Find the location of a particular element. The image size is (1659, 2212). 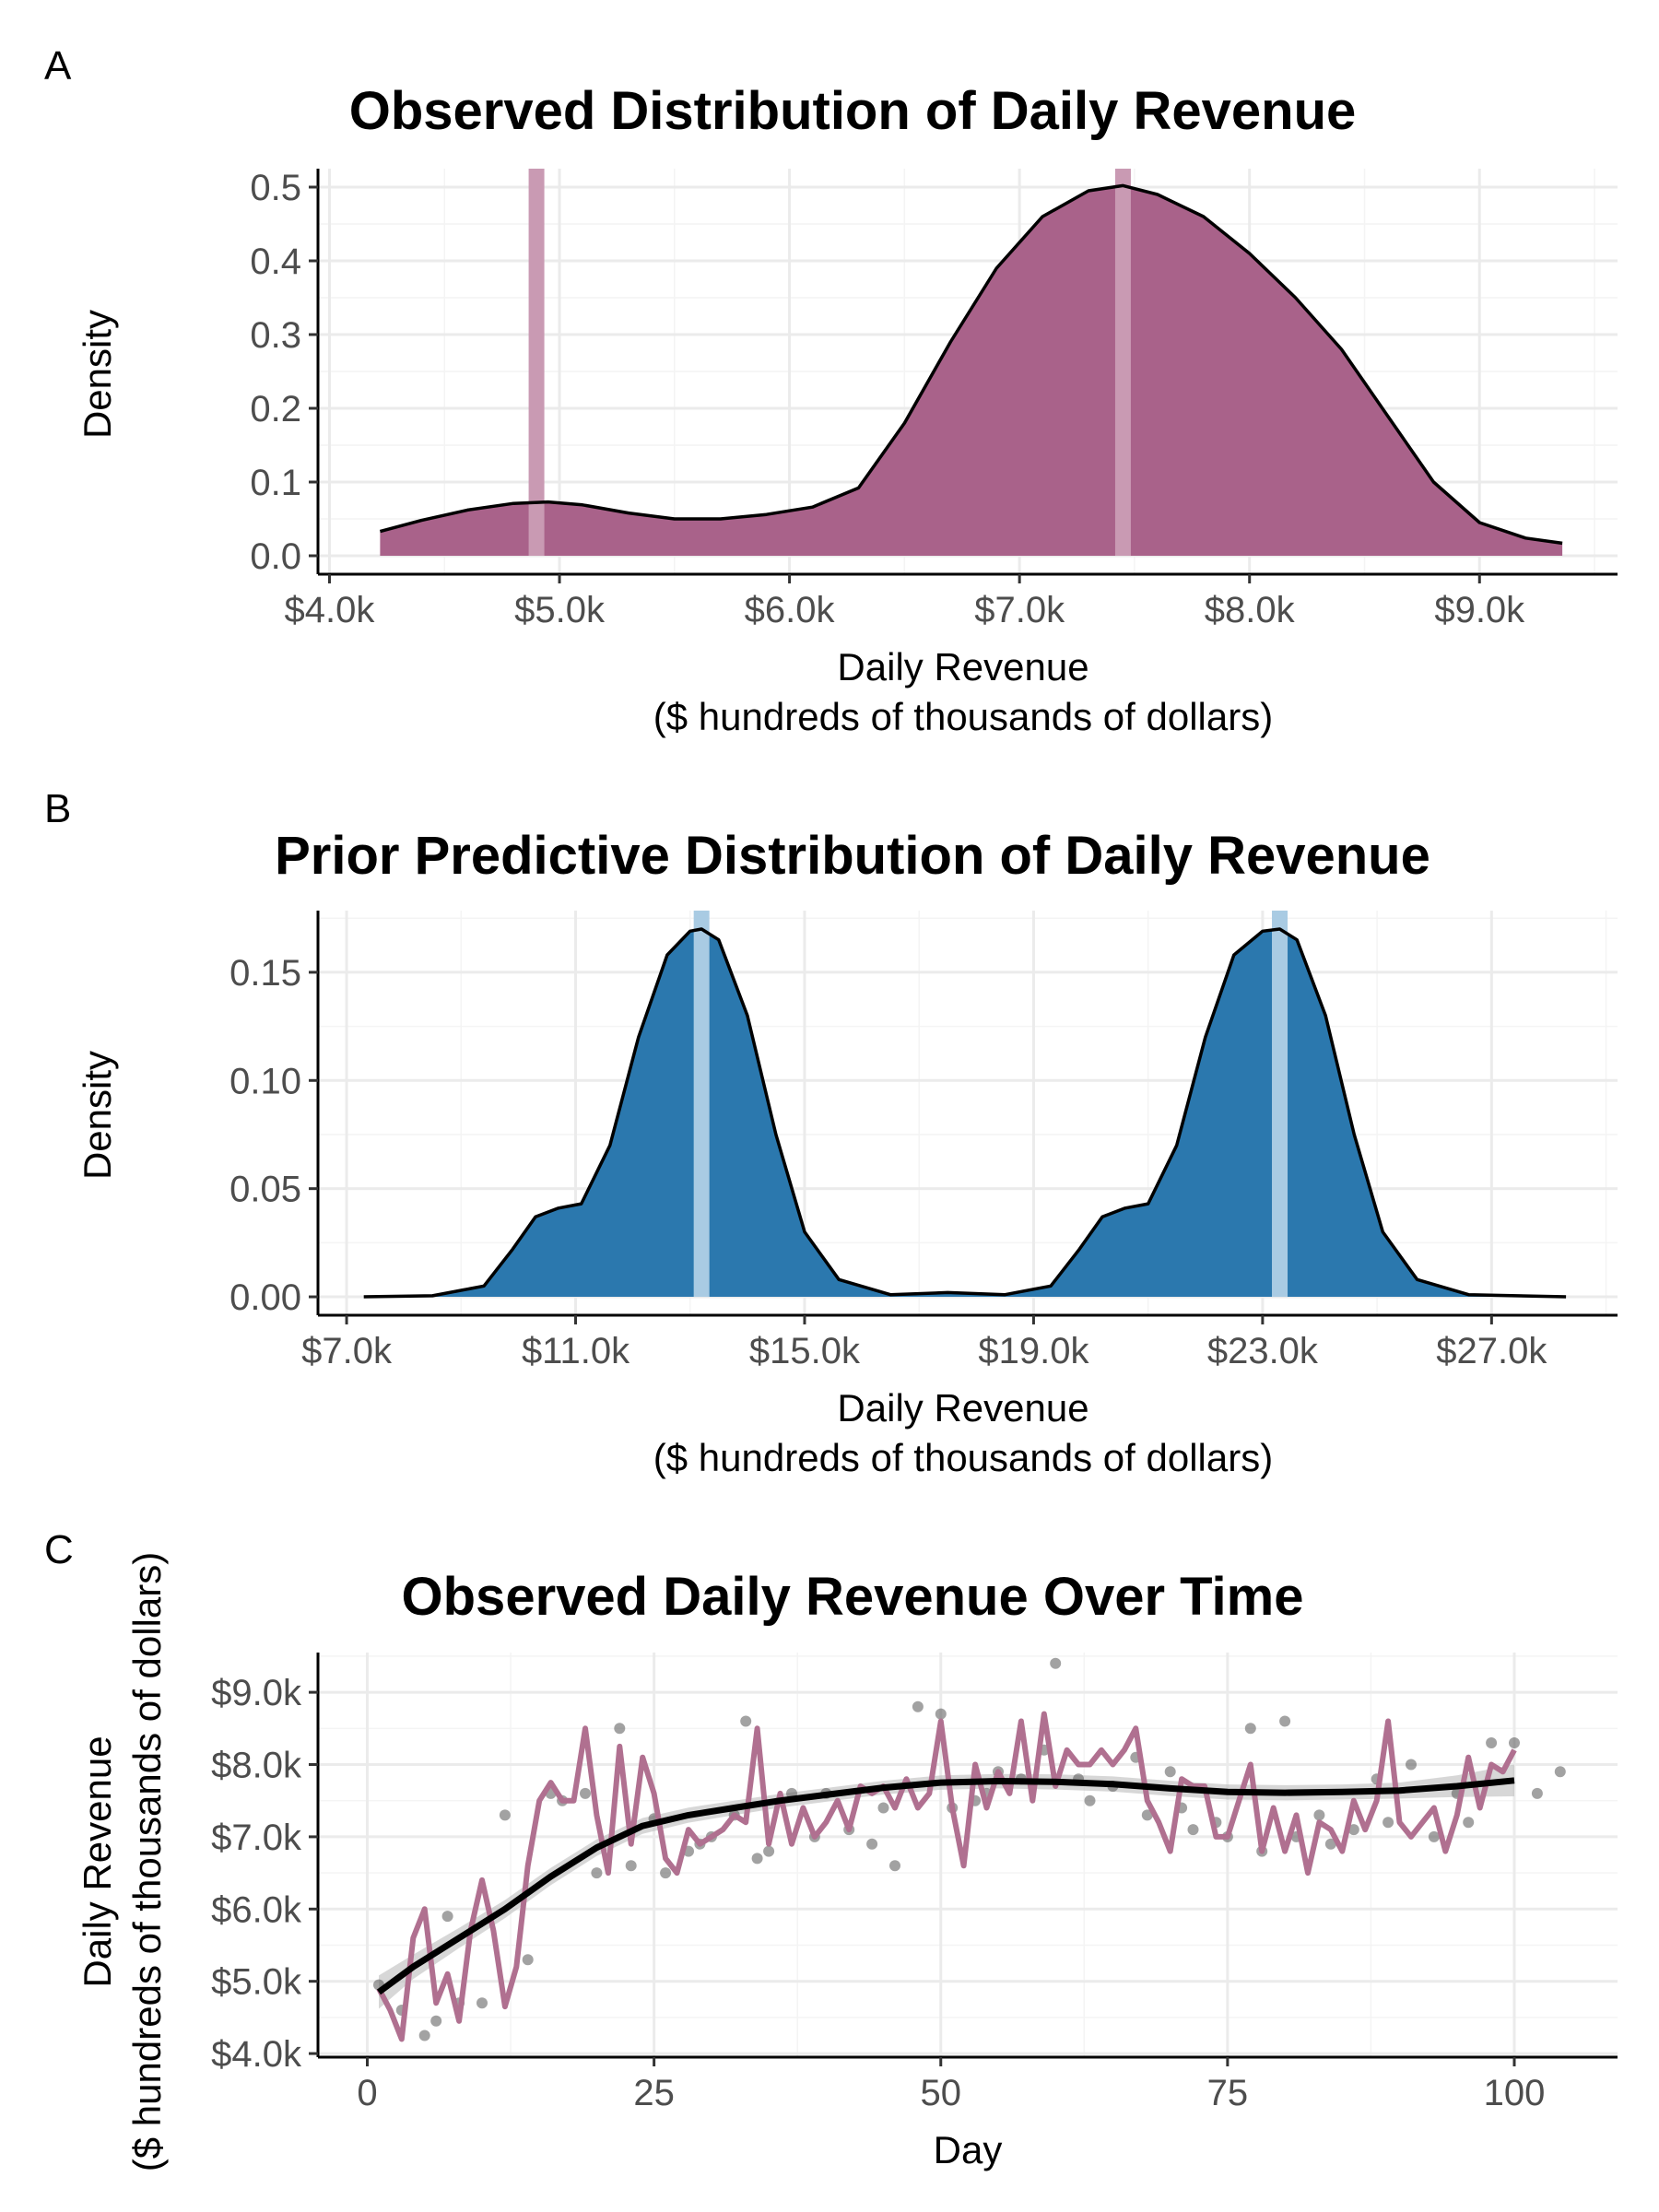

panel-c-y-tick-label: $6.0k is located at coordinates (256, 1909).